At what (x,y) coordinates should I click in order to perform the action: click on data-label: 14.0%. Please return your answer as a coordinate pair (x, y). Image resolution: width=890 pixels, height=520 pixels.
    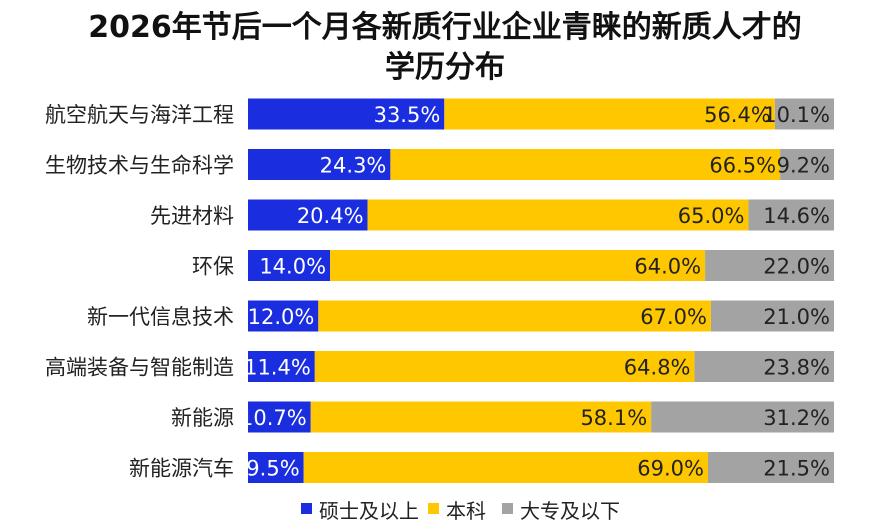
    Looking at the image, I should click on (292, 267).